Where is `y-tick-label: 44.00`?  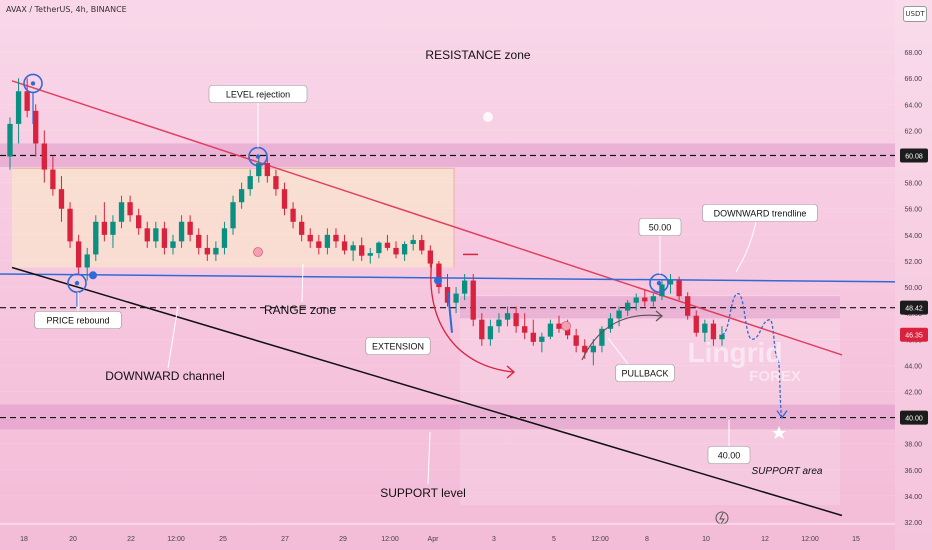 y-tick-label: 44.00 is located at coordinates (913, 366).